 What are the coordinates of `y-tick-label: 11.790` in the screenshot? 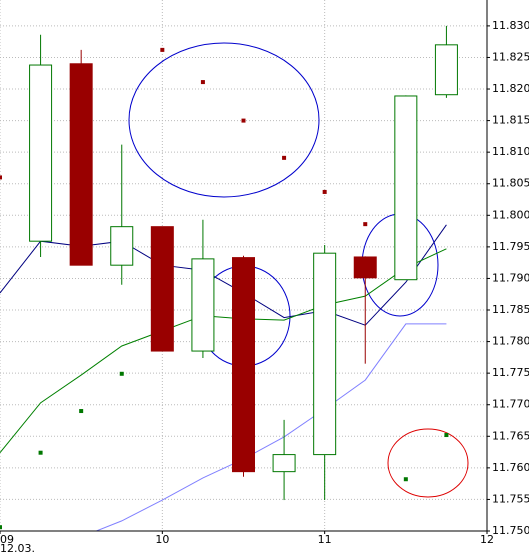 It's located at (510, 277).